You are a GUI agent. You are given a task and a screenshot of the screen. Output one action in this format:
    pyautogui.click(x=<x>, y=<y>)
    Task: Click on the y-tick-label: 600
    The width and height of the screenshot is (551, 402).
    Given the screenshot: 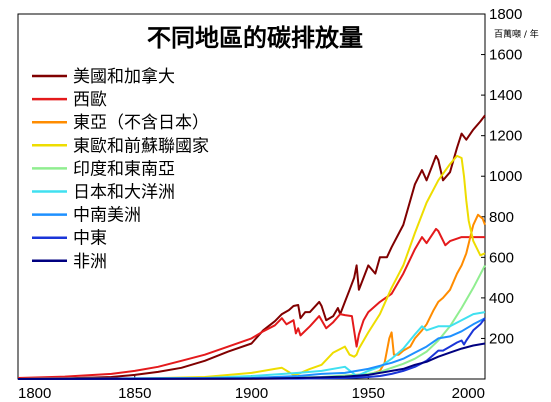 What is the action you would take?
    pyautogui.click(x=501, y=257)
    